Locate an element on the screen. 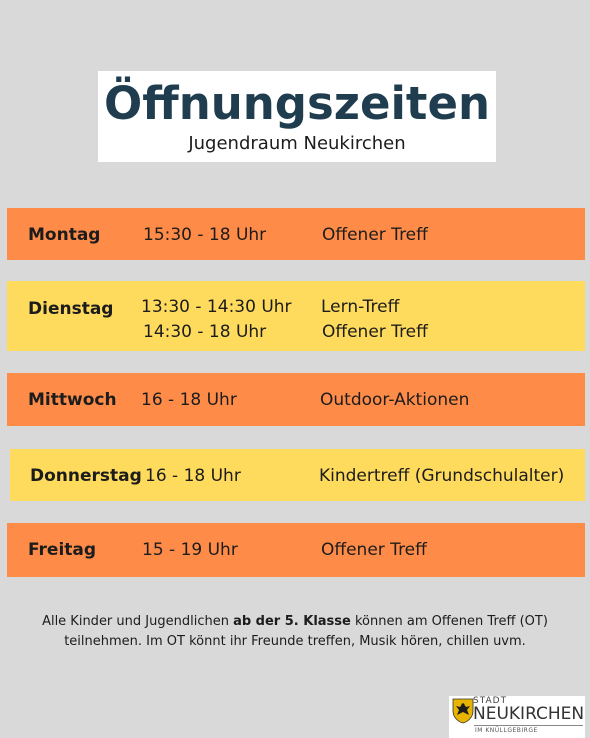 This screenshot has width=590, height=738. day-label: Donnerstag is located at coordinates (86, 476).